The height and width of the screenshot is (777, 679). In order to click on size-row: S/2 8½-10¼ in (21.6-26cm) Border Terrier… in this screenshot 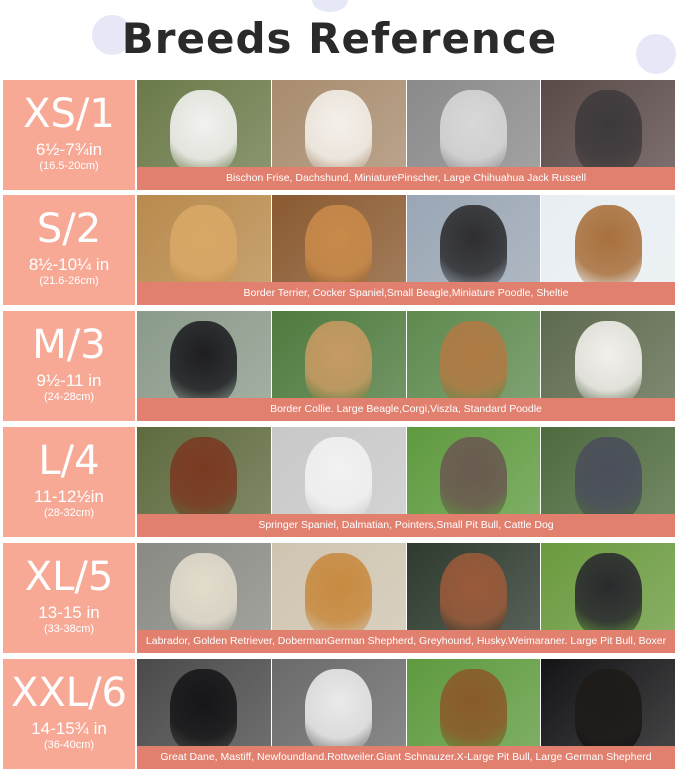, I will do `click(339, 250)`.